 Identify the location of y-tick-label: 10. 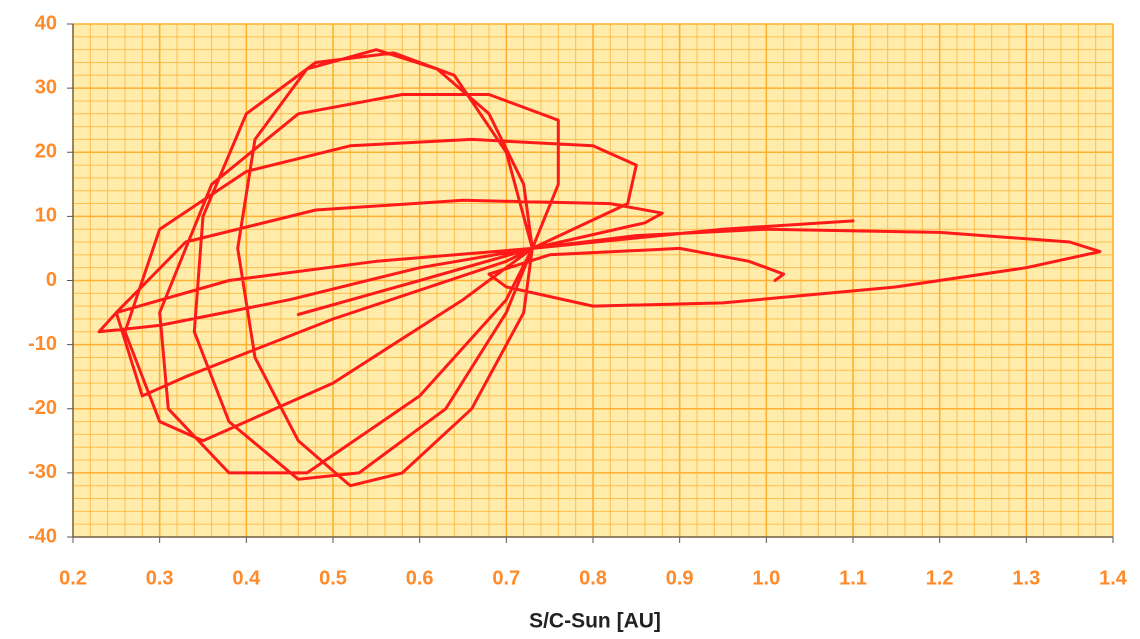
(46, 216).